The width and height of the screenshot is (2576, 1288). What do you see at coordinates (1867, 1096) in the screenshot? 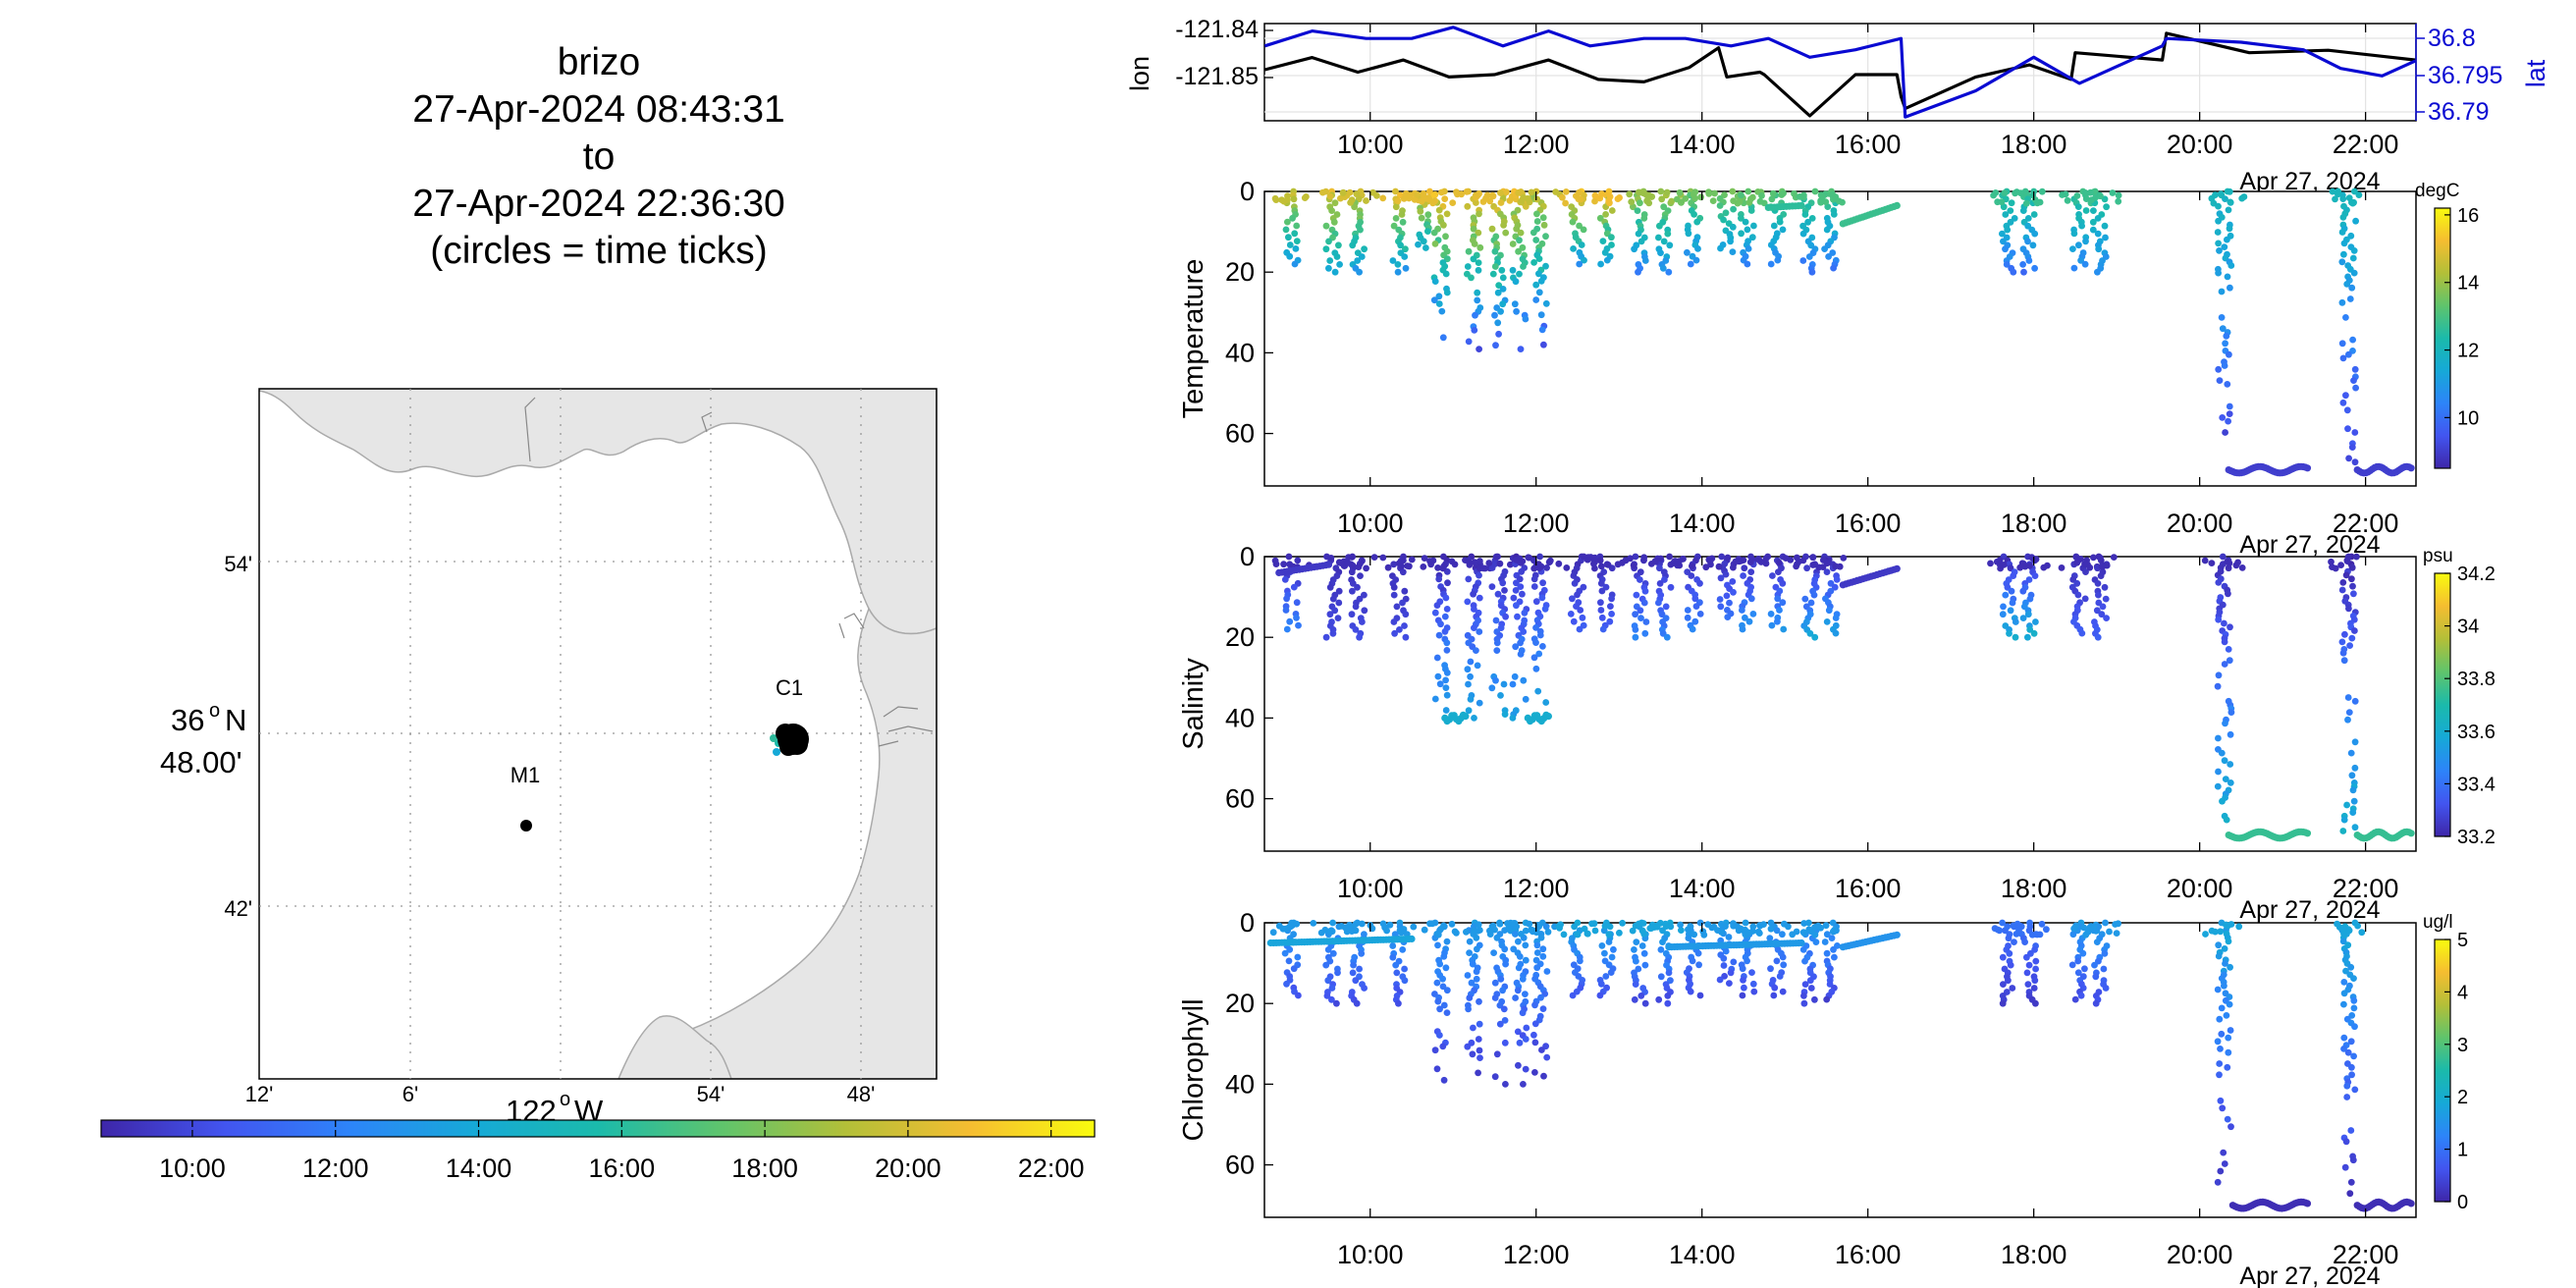
I see `chlorophyll-x-ticks: 10:00 12:00 14:00 16:00 18:00 20:00 22:00` at bounding box center [1867, 1096].